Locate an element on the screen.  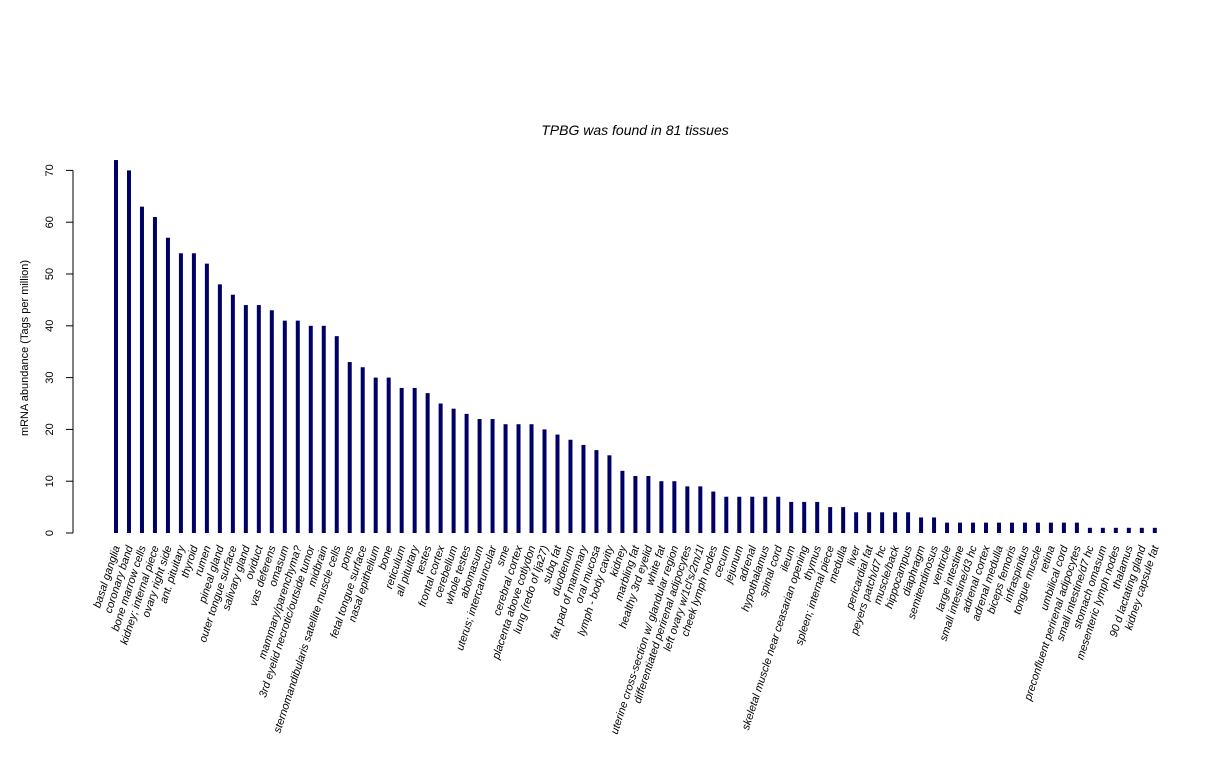
y-tick-label: 0 is located at coordinates (50, 533).